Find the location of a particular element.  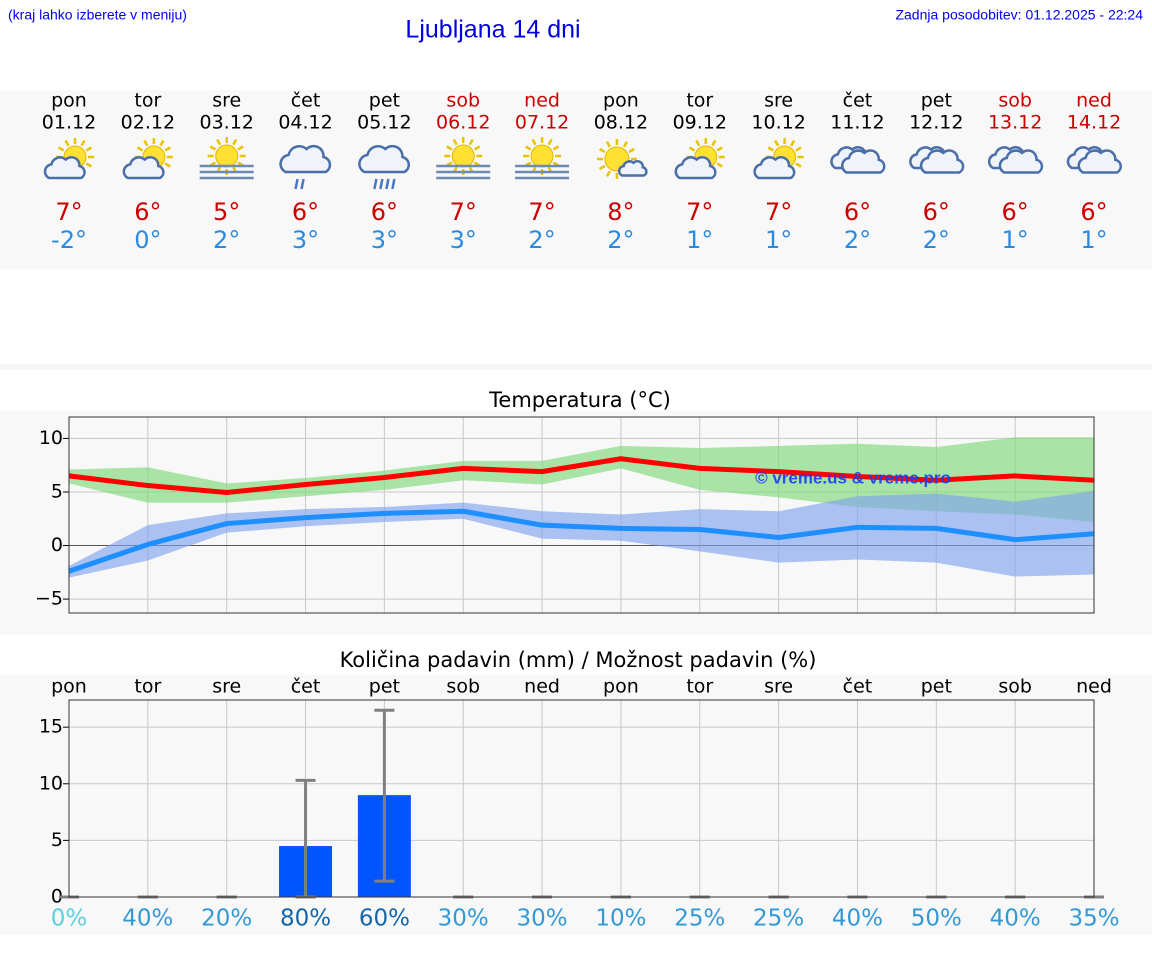

min-temp: -2° is located at coordinates (69, 240).